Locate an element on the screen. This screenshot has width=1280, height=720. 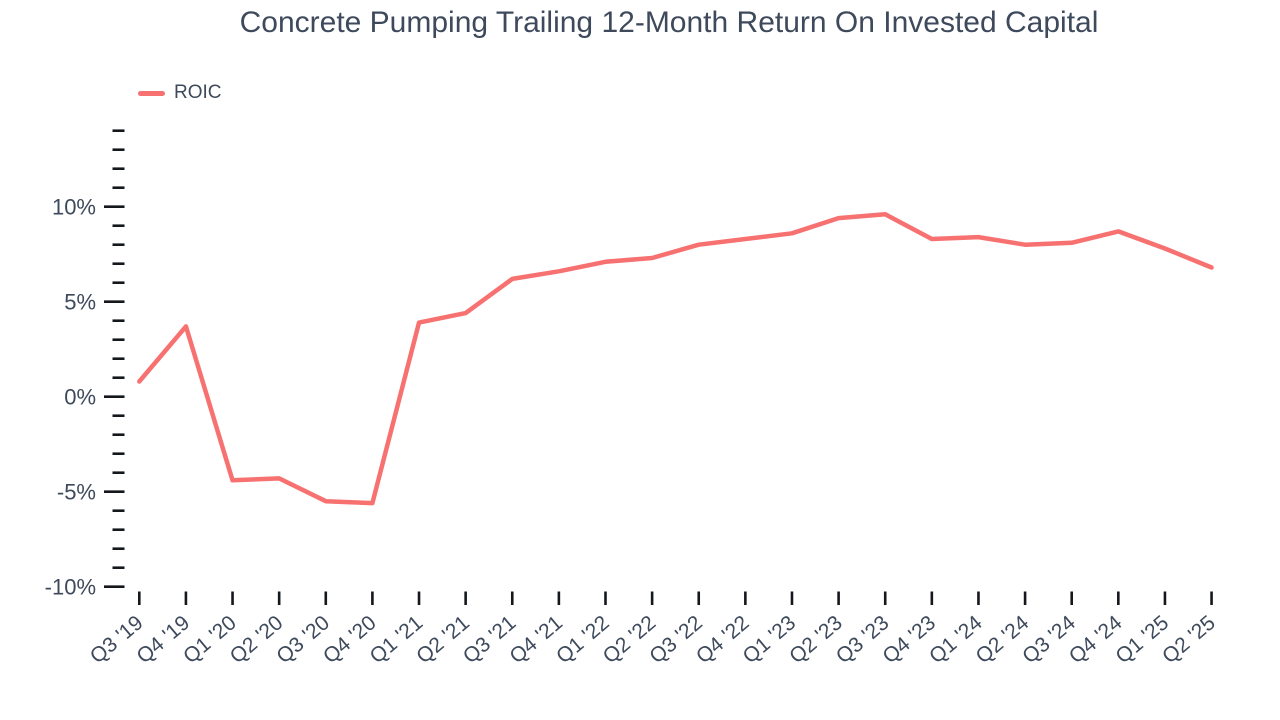
x-axis-label: Q4 '24 is located at coordinates (1096, 639).